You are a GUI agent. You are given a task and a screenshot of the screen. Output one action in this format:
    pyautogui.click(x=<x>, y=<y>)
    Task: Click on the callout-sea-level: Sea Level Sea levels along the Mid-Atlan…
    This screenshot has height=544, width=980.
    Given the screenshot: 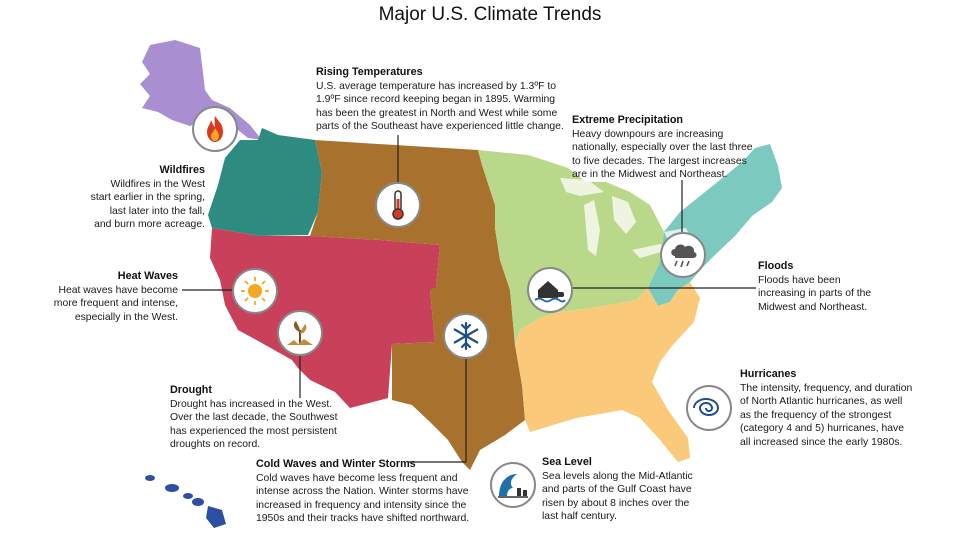 What is the action you would take?
    pyautogui.click(x=637, y=490)
    